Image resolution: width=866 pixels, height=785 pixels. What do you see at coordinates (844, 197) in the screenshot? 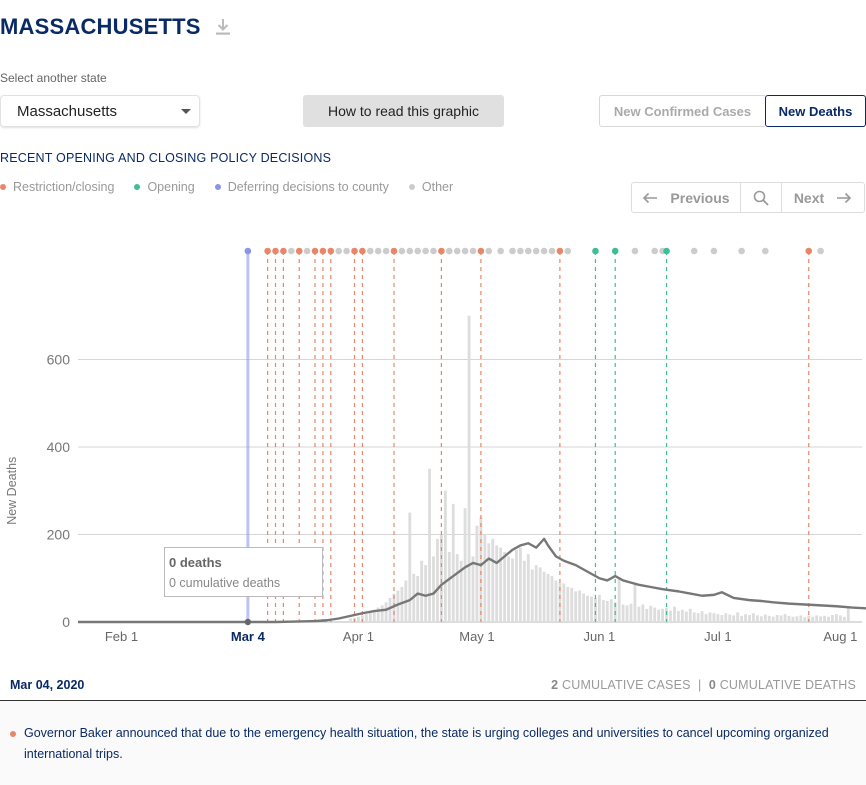
I see `arrow-right-icon` at bounding box center [844, 197].